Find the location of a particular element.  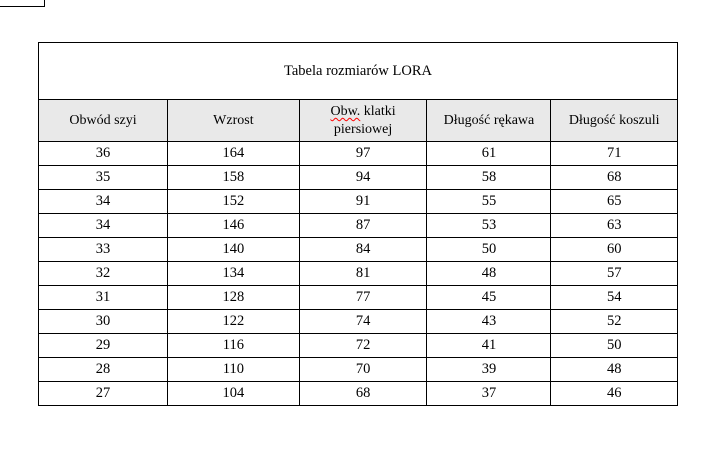

column-header-shirt-length: Długość koszuli is located at coordinates (614, 120).